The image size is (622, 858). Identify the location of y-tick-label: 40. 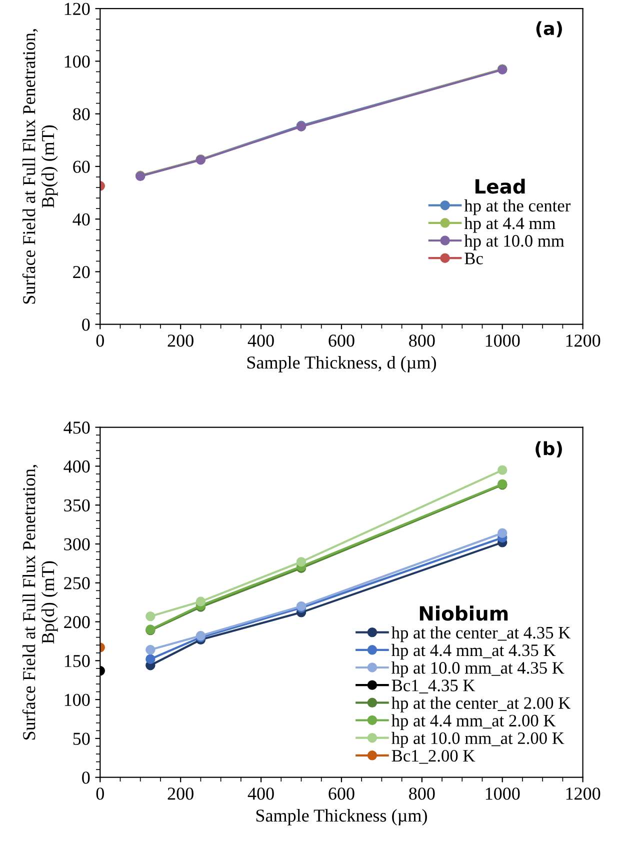
(81, 219).